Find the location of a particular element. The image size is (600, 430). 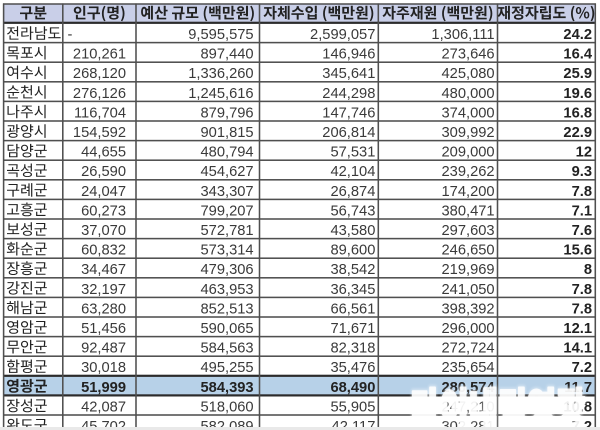

svg-text: 380,471 is located at coordinates (468, 211).